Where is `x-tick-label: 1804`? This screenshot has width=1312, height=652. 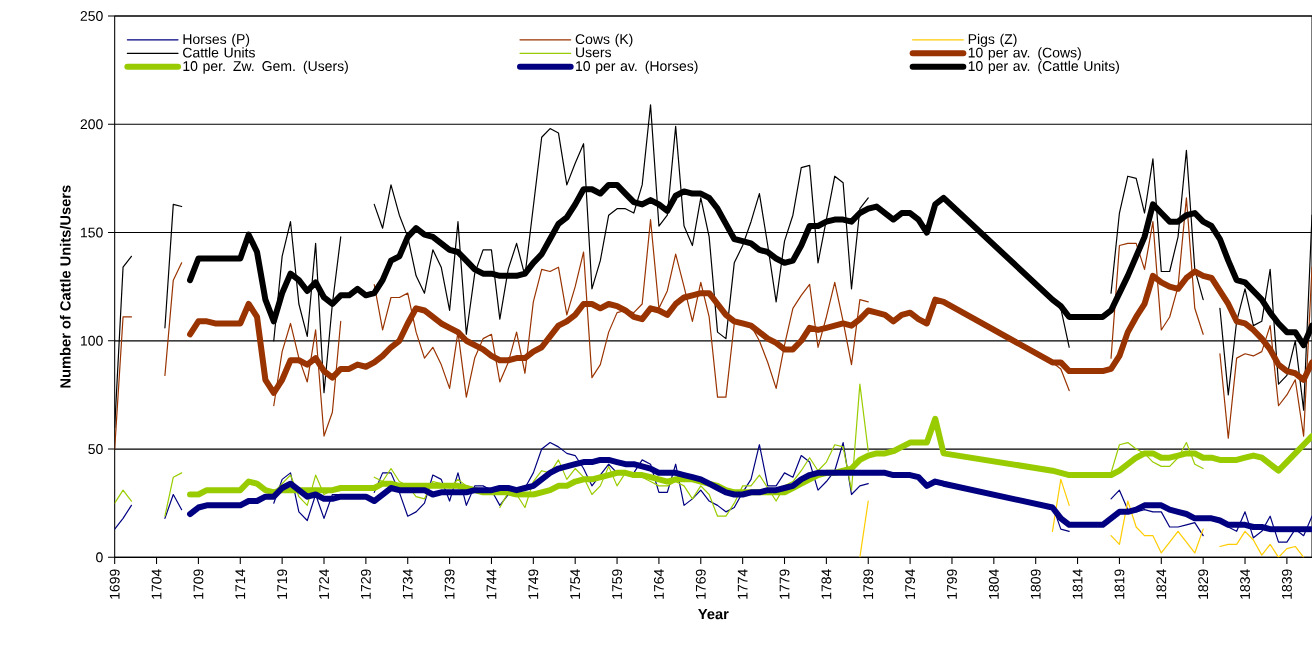 x-tick-label: 1804 is located at coordinates (993, 584).